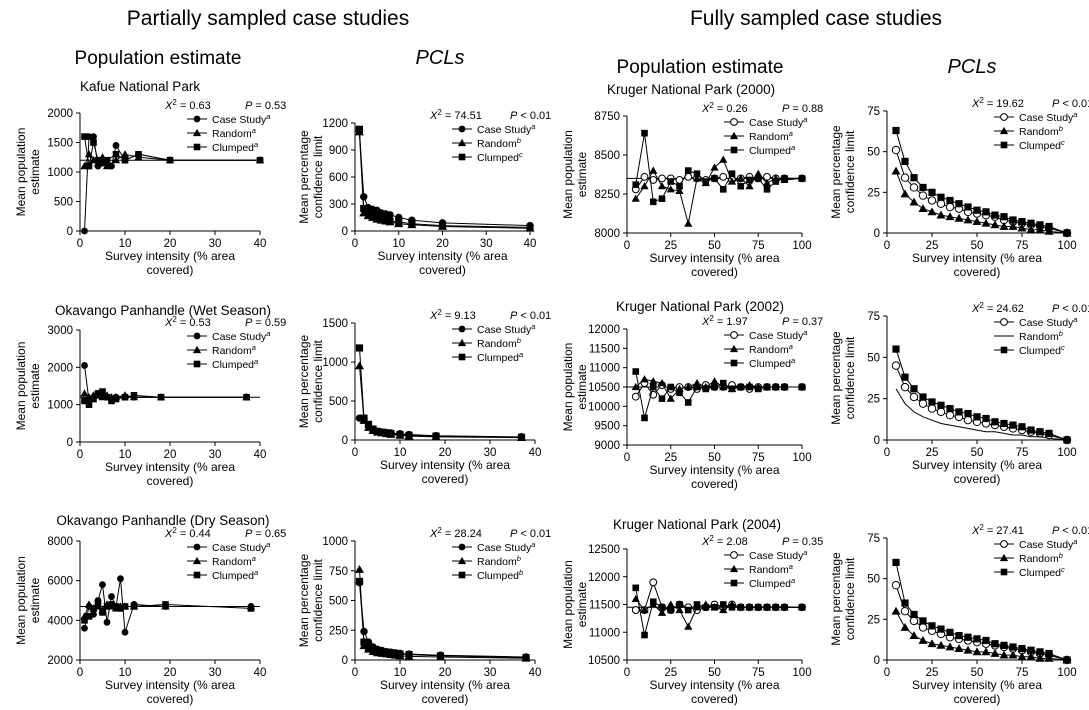  I want to click on y-tick-label: 1000, so click(335, 363).